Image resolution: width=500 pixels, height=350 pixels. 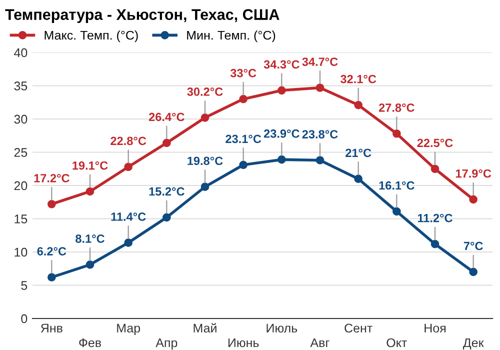 What do you see at coordinates (90, 165) in the screenshot?
I see `data-label: 19.1°C` at bounding box center [90, 165].